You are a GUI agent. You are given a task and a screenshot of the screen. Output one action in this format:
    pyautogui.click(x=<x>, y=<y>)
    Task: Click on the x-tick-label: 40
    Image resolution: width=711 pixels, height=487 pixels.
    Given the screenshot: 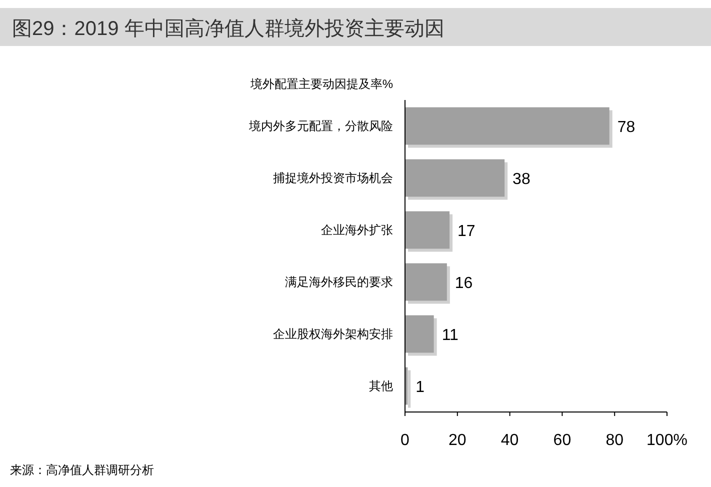 What is the action you would take?
    pyautogui.click(x=509, y=440)
    